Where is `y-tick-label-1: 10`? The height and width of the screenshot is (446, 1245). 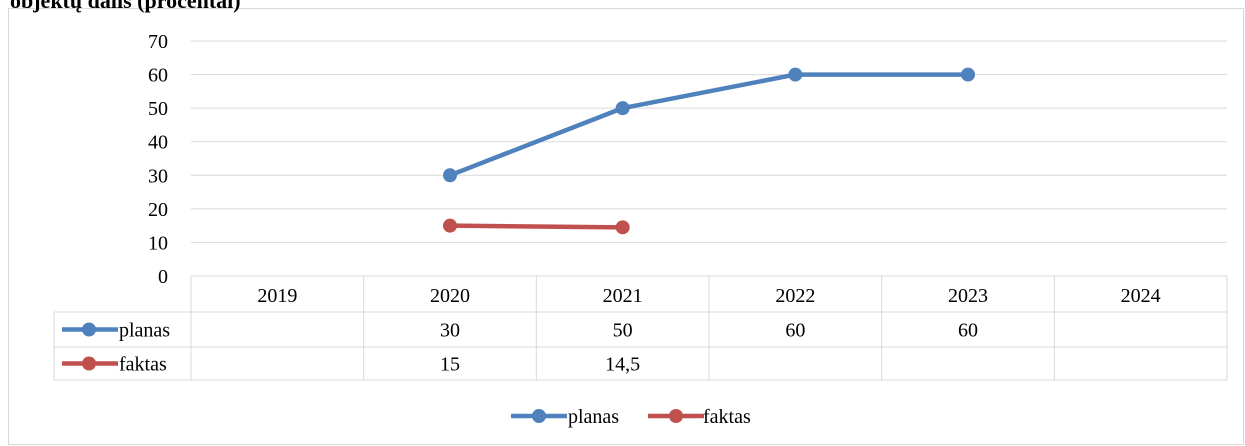 y-tick-label-1: 10 is located at coordinates (158, 243).